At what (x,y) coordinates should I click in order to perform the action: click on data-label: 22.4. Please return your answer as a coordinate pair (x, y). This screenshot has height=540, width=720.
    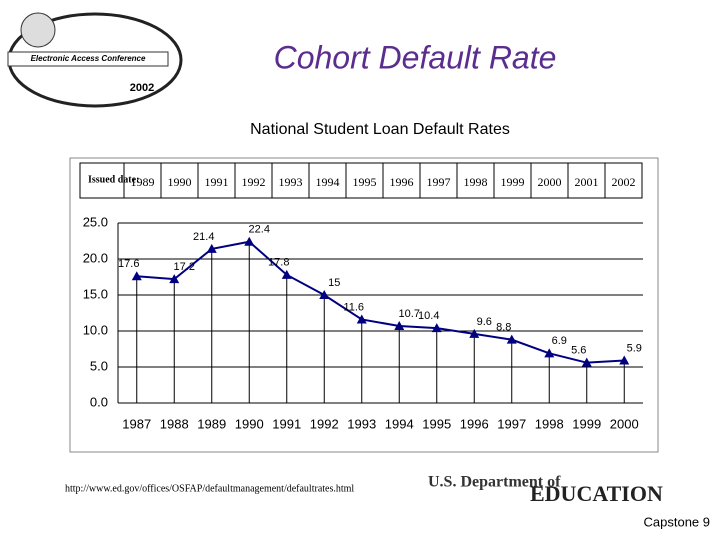
    Looking at the image, I should click on (259, 230).